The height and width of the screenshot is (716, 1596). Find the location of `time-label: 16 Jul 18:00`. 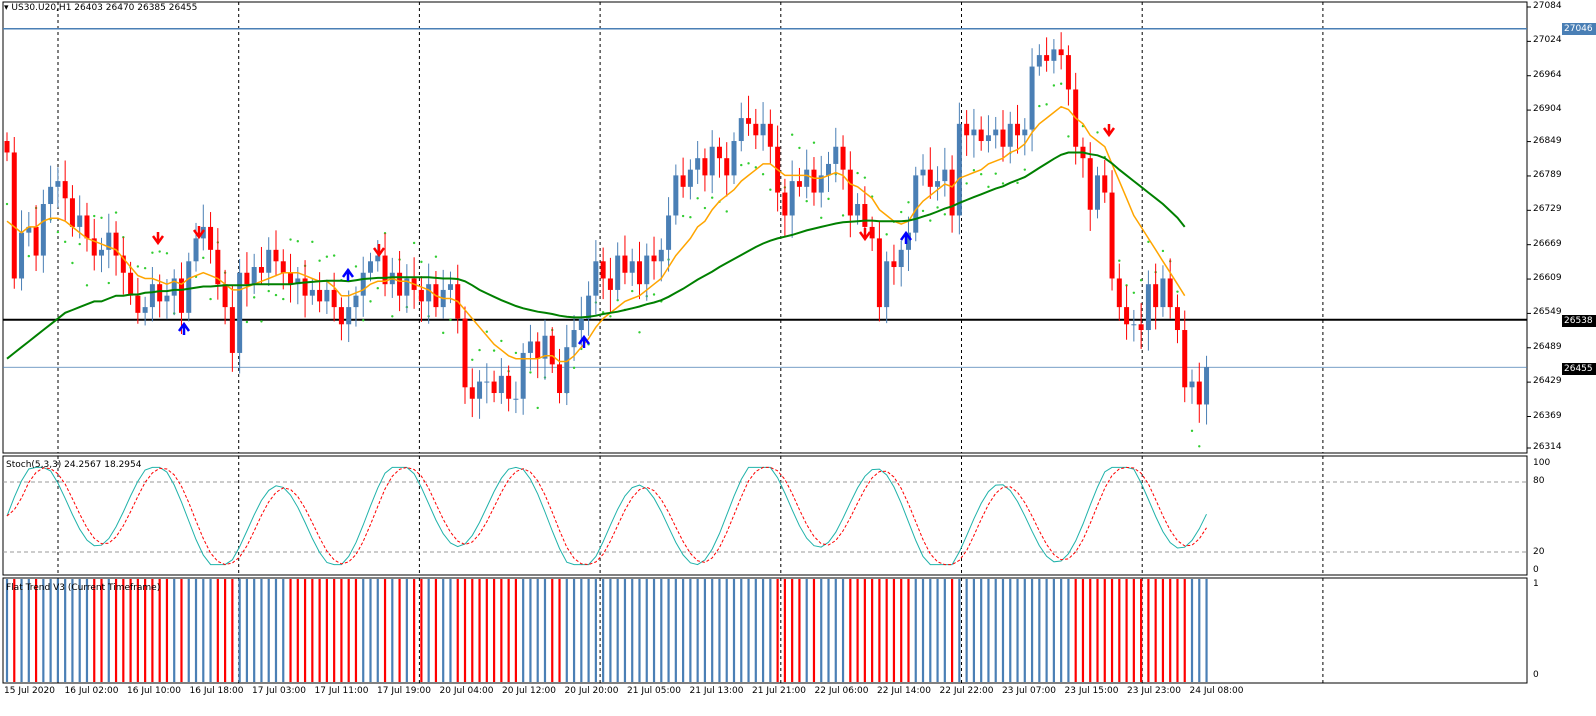

time-label: 16 Jul 18:00 is located at coordinates (216, 691).